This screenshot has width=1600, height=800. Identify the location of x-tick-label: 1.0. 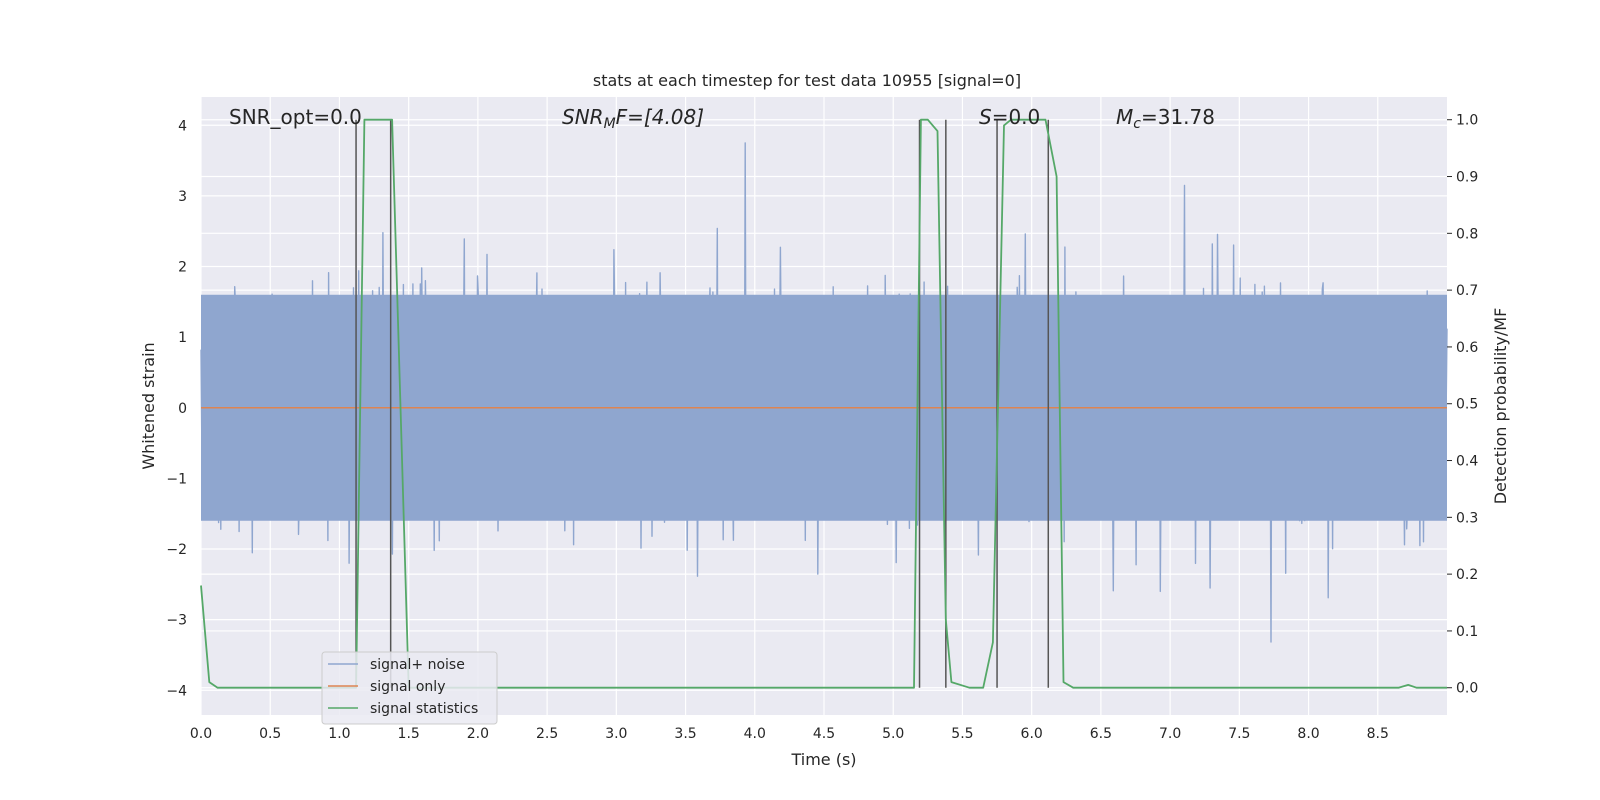
(339, 734).